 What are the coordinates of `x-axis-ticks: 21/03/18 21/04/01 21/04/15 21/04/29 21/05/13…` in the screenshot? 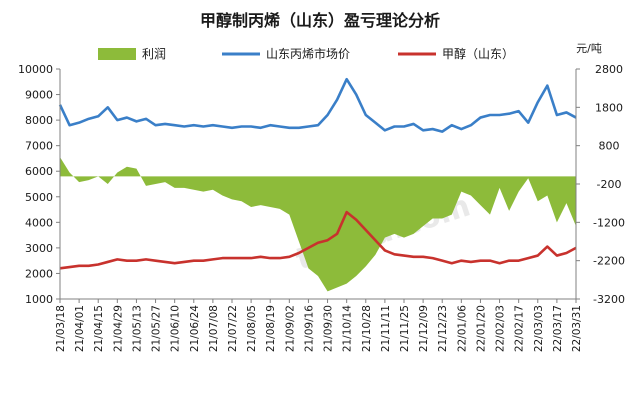 It's located at (319, 325).